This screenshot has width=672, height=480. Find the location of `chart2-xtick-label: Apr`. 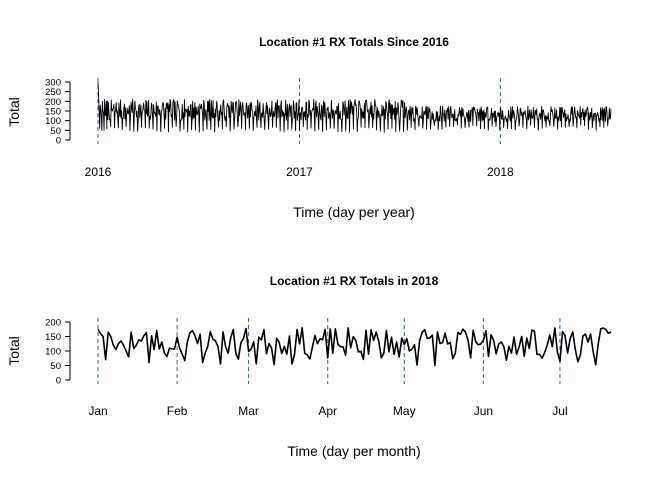

chart2-xtick-label: Apr is located at coordinates (327, 411).